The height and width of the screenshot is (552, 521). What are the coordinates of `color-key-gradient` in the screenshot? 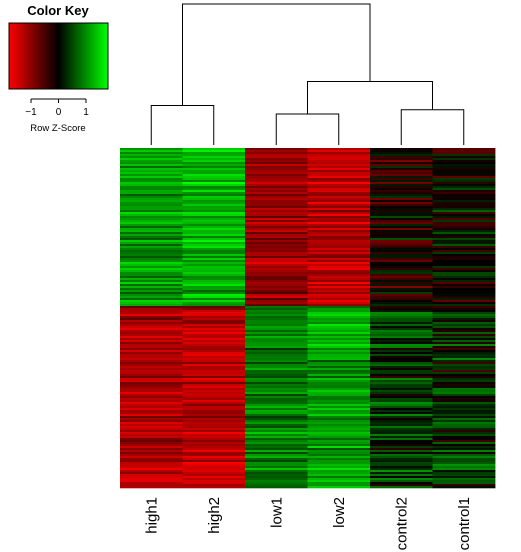 It's located at (58, 56).